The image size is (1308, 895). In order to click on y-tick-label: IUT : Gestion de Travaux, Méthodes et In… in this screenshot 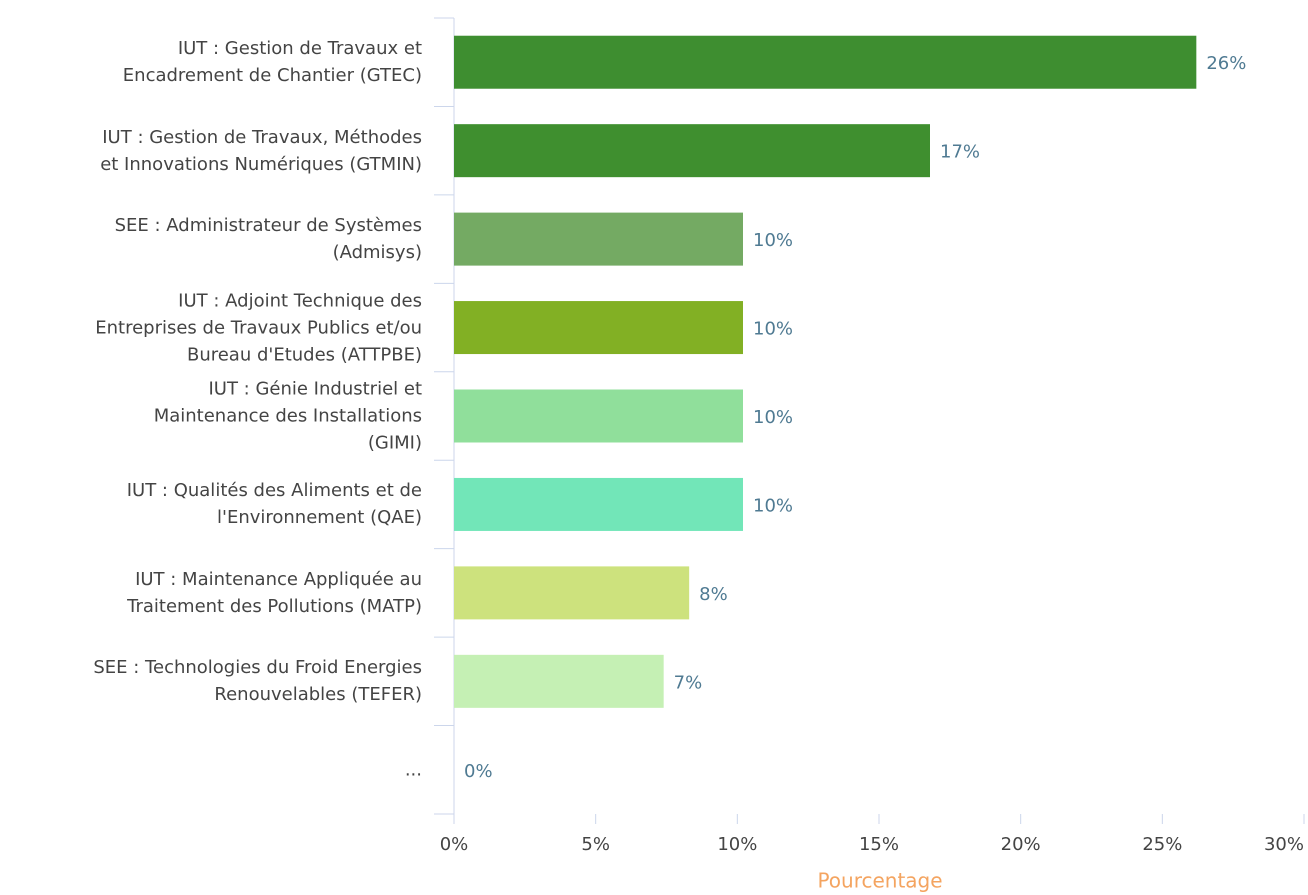, I will do `click(261, 150)`.